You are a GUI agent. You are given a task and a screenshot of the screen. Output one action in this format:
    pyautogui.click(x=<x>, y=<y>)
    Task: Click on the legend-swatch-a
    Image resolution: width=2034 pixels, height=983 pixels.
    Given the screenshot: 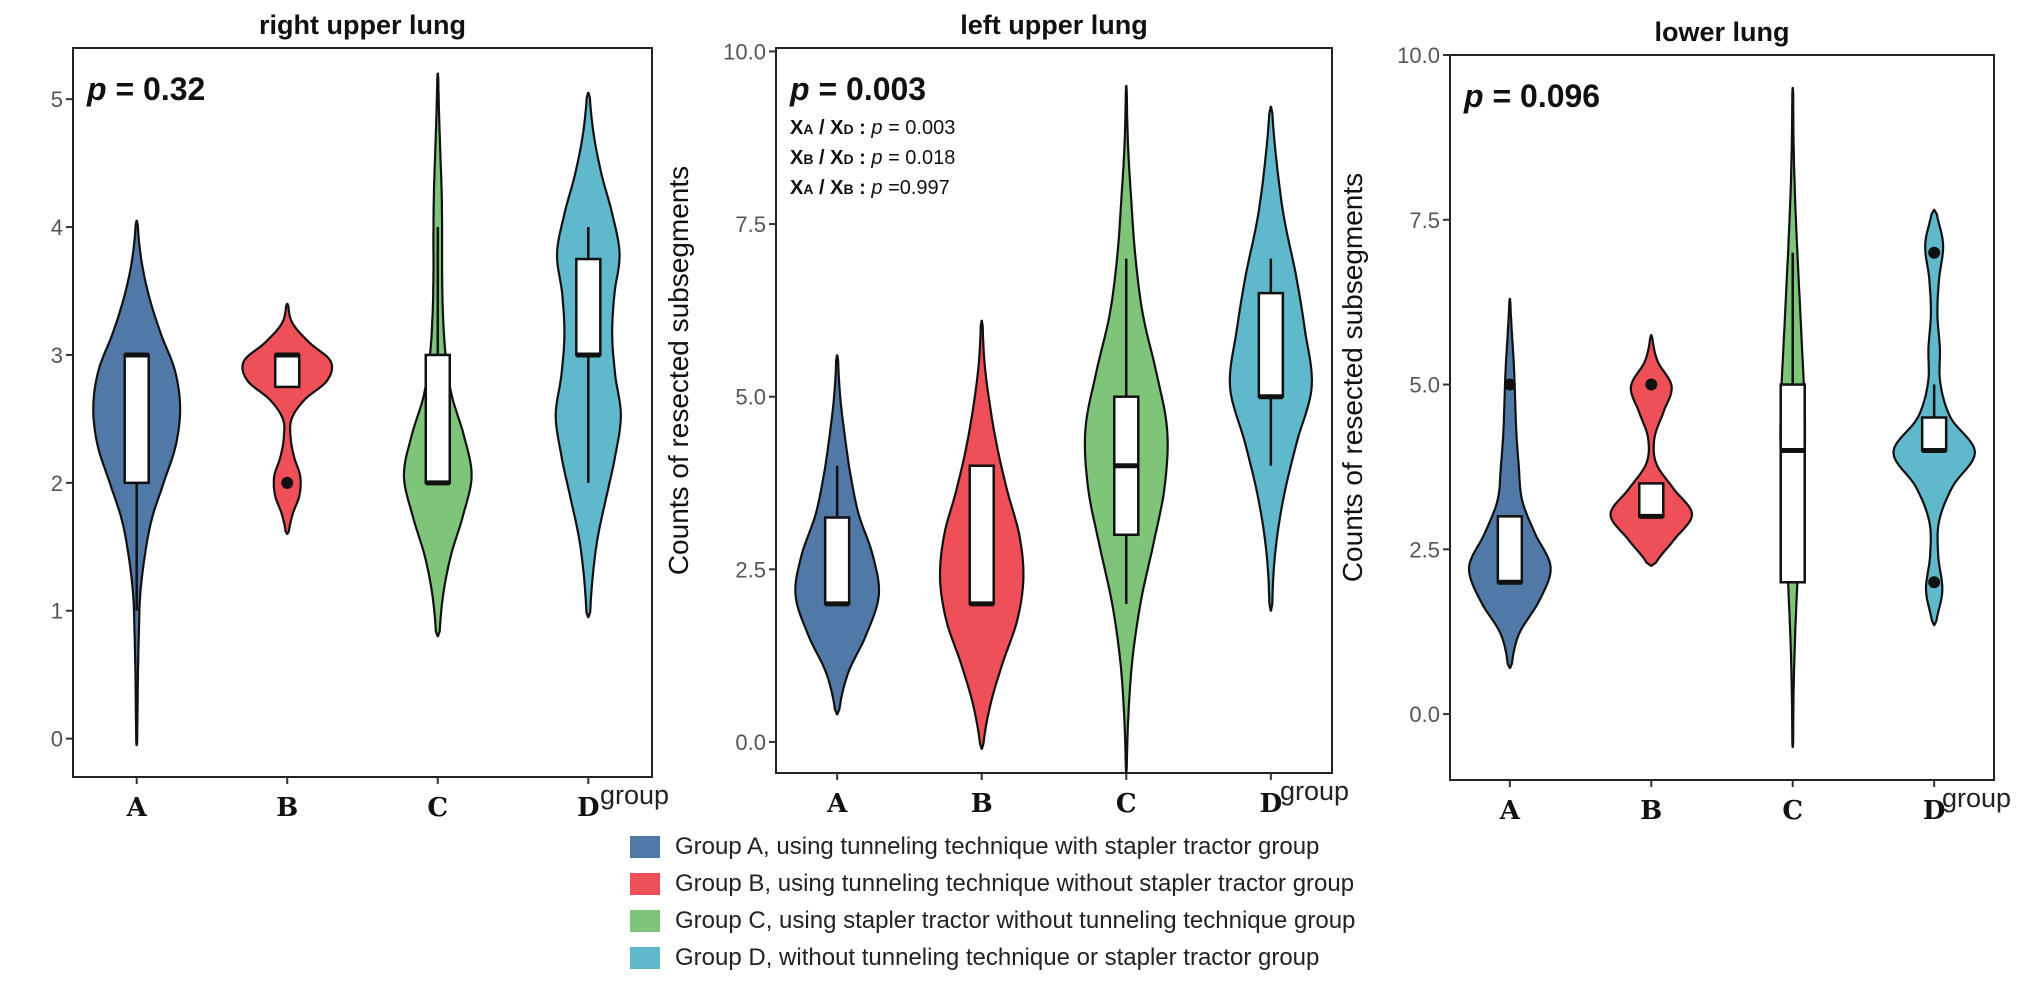 What is the action you would take?
    pyautogui.click(x=645, y=846)
    